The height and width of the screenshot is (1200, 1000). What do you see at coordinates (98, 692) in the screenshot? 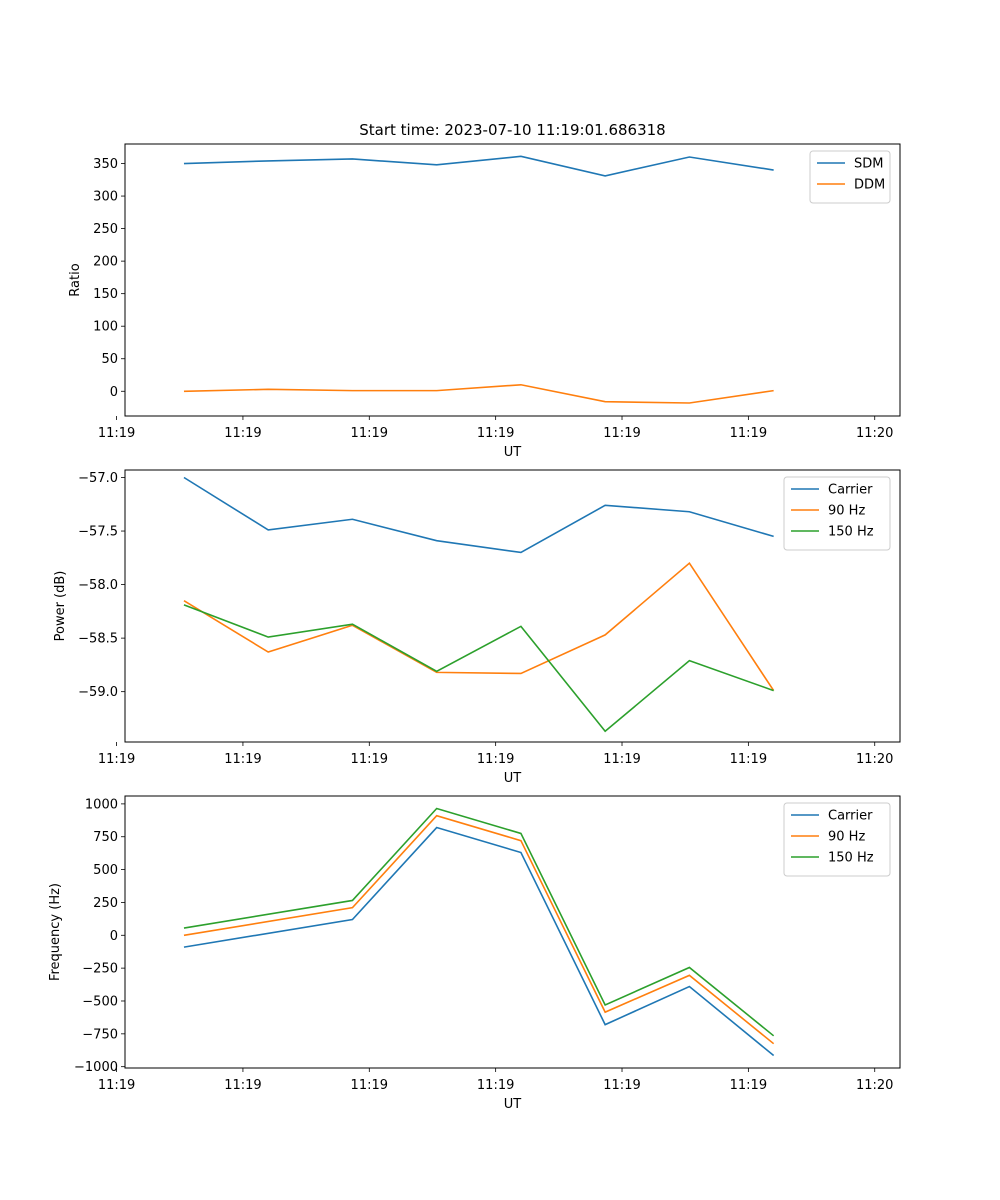
I see `y-tick-label: −59.0` at bounding box center [98, 692].